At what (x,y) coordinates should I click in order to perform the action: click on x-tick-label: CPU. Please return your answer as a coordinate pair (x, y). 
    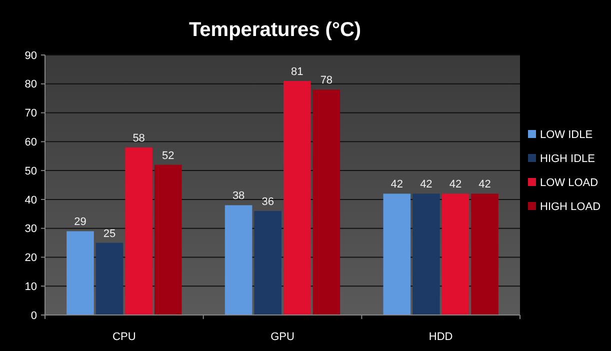
    Looking at the image, I should click on (124, 337).